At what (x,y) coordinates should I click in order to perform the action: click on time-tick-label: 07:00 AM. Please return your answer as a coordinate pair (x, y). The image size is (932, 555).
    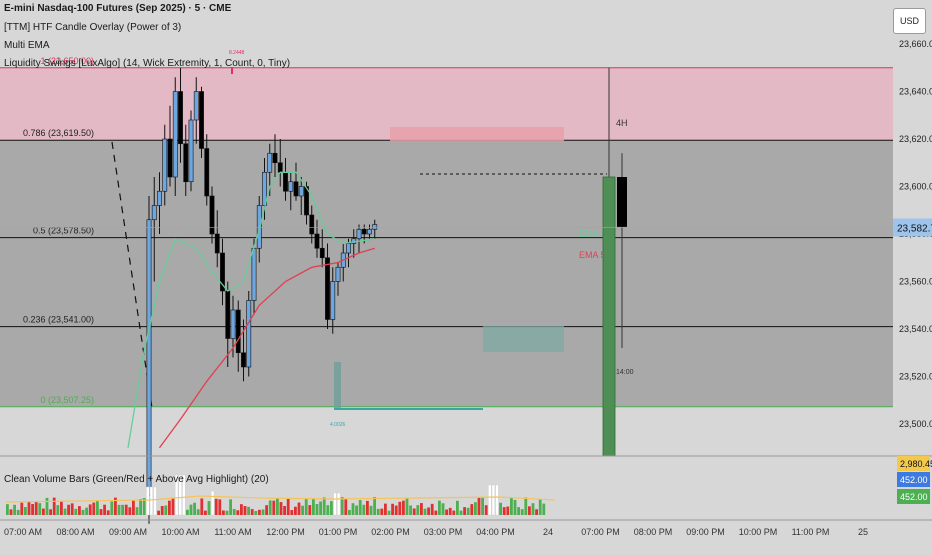
    Looking at the image, I should click on (23, 532).